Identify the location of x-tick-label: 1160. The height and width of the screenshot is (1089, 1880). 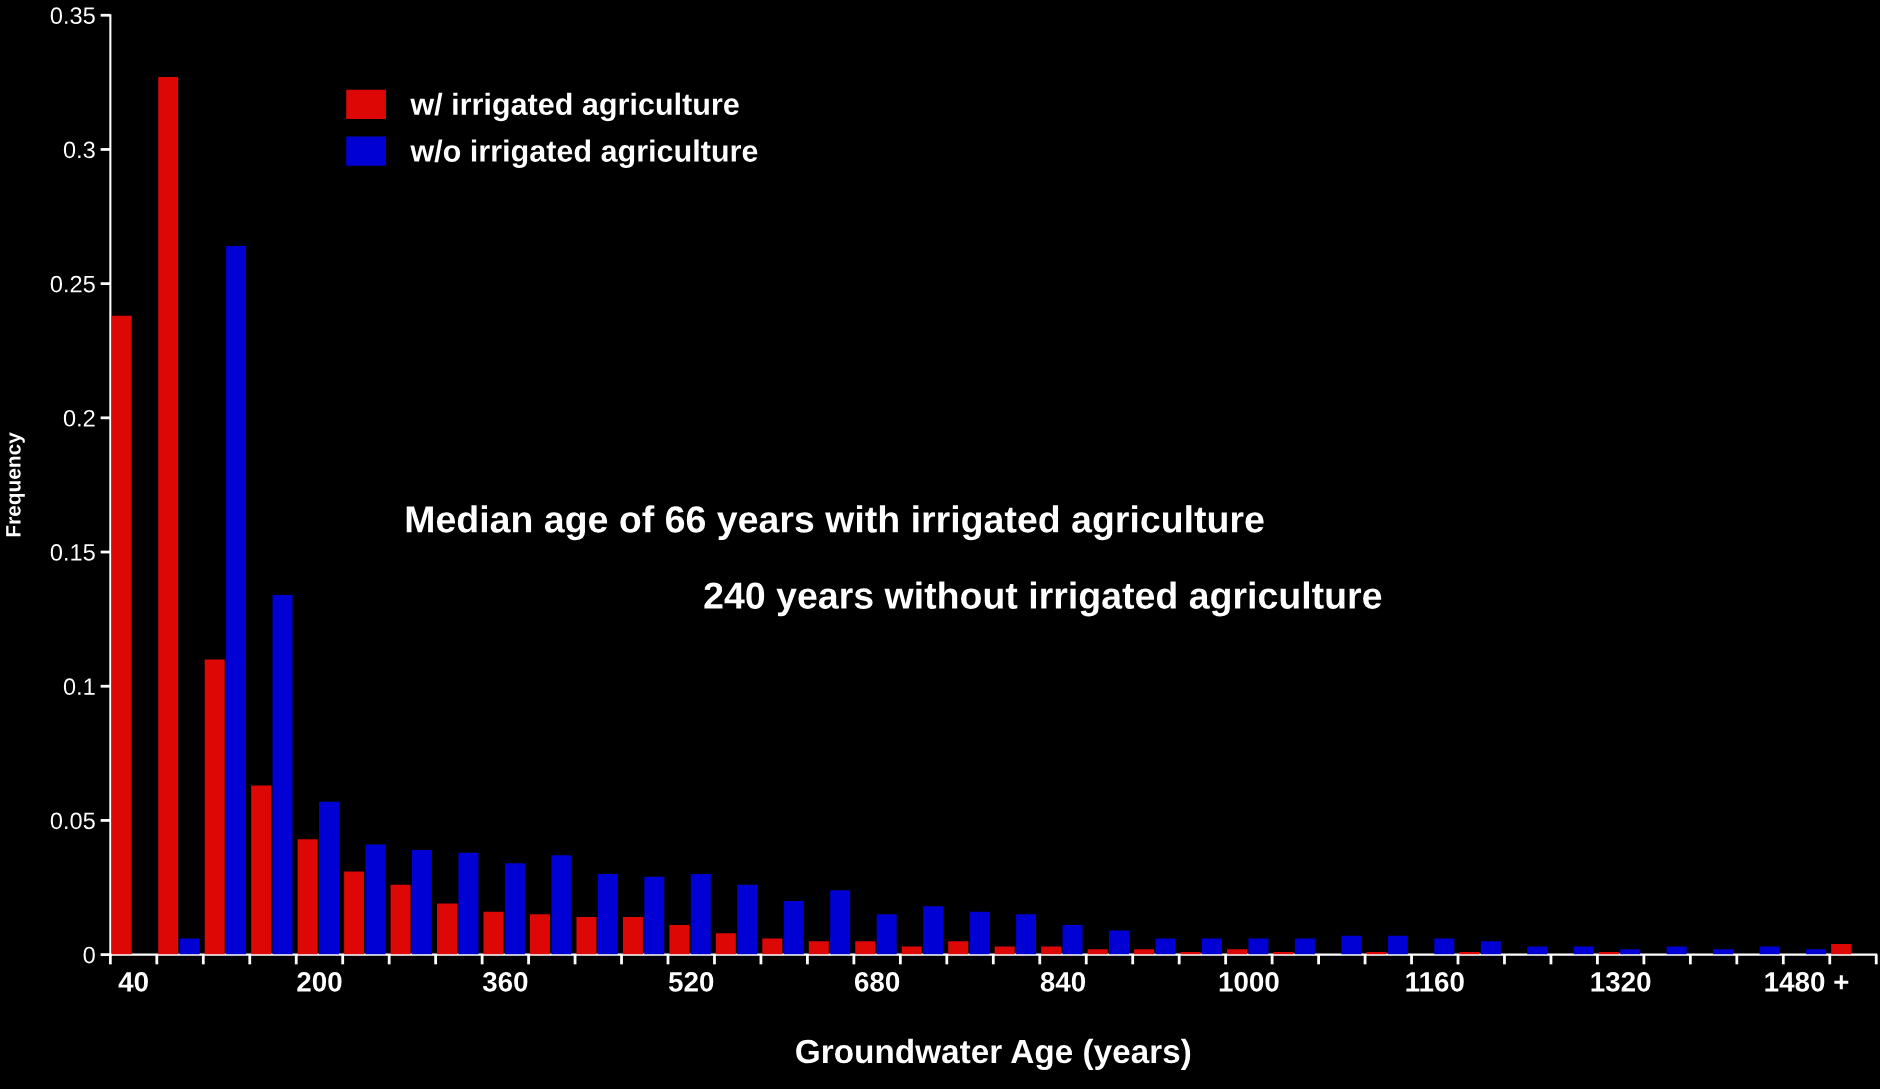
(1435, 982).